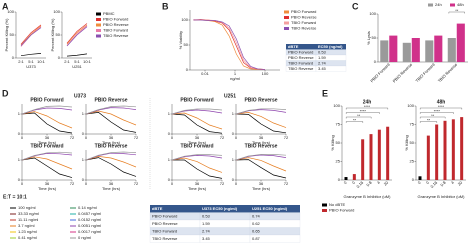 Image resolution: width=474 pixels, height=249 pixels. Describe the element at coordinates (206, 238) in the screenshot. I see `table-text: 3.45` at that location.